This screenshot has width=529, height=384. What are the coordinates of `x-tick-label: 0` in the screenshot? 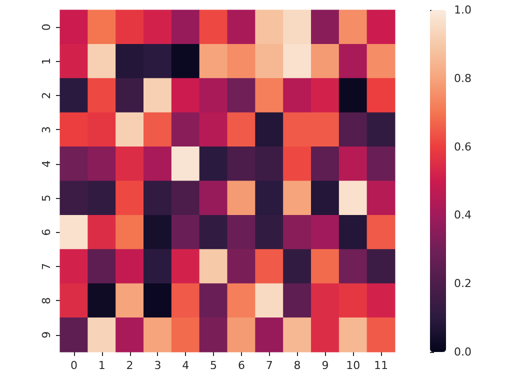 It's located at (74, 365).